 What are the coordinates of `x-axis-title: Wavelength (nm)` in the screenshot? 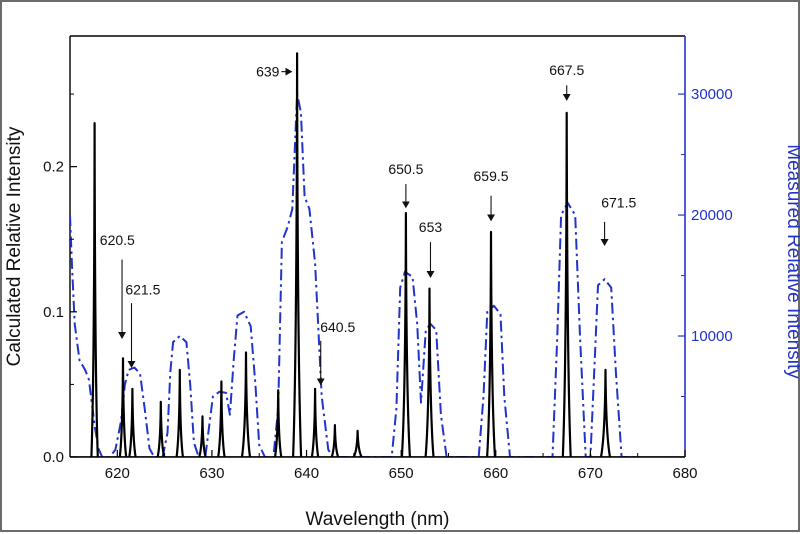 It's located at (378, 519).